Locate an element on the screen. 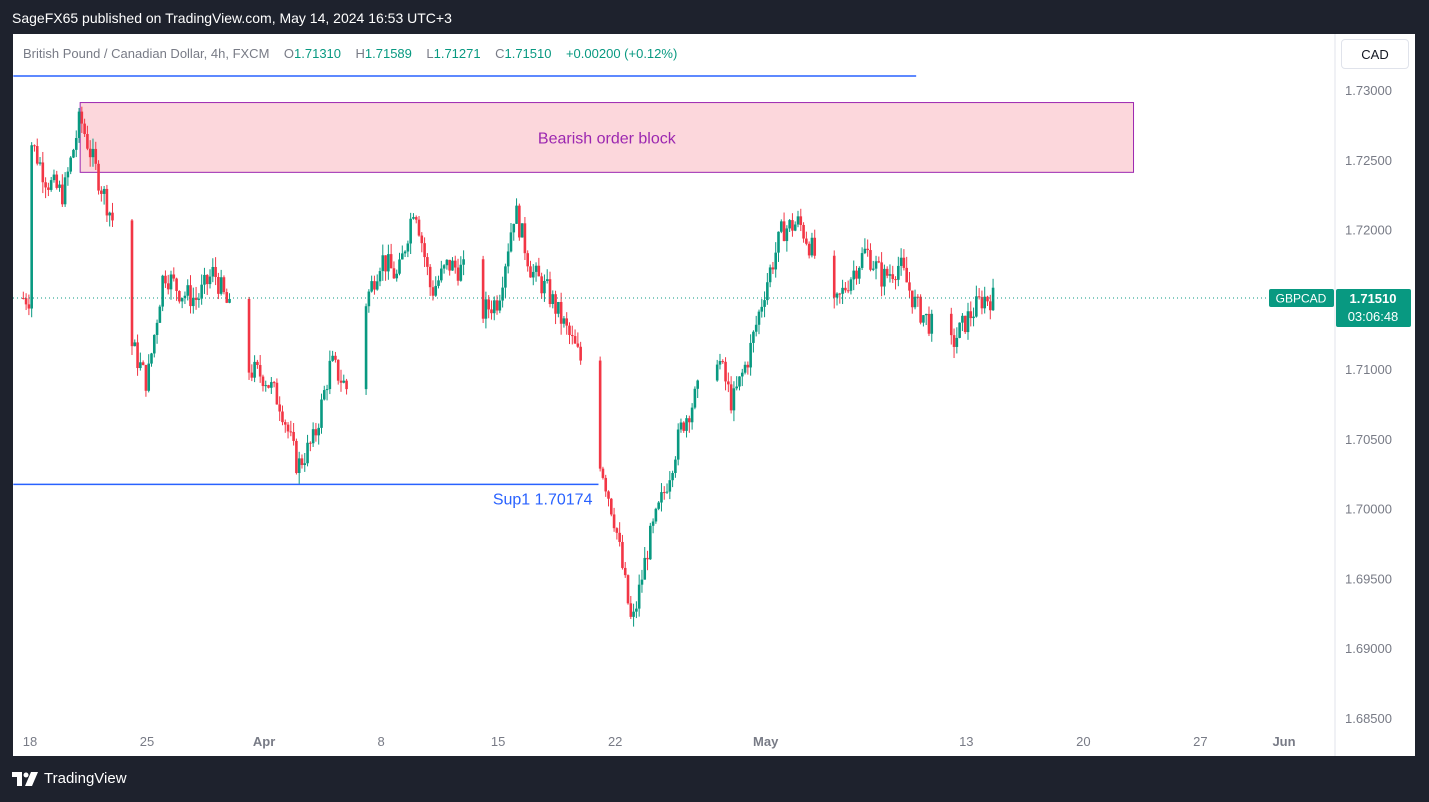 The height and width of the screenshot is (802, 1429). order-block-label: Bearish order block is located at coordinates (607, 138).